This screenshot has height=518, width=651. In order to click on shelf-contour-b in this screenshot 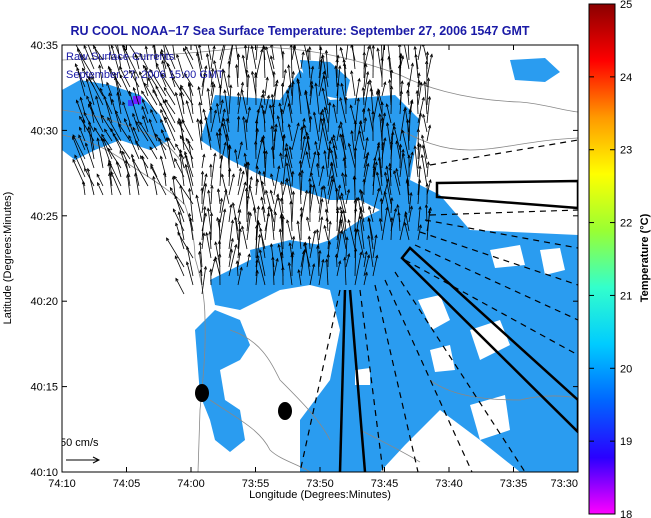, I will do `click(260, 435)`.